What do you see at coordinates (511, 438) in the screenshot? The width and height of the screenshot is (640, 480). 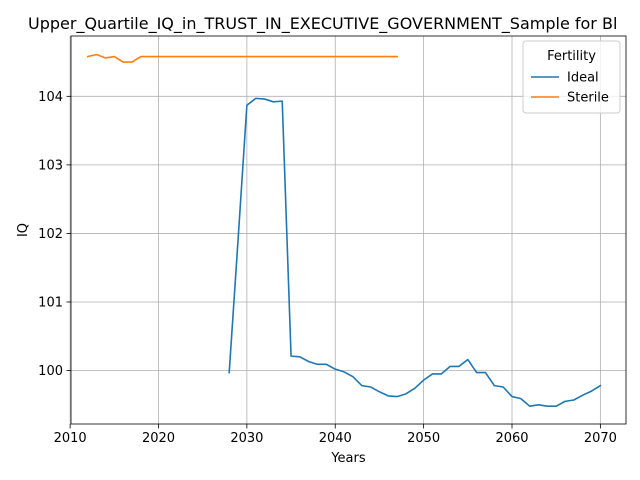 I see `x-tick-label: 2060` at bounding box center [511, 438].